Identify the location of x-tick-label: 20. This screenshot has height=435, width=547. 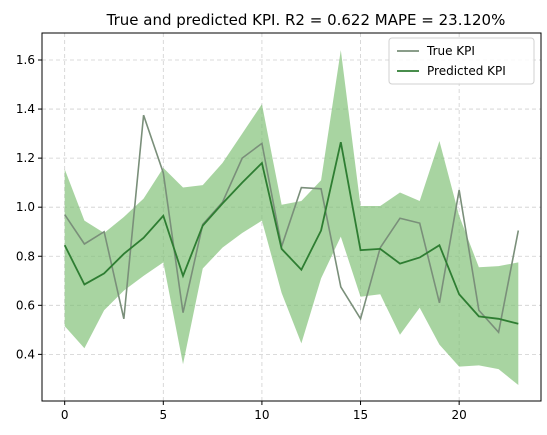
(459, 415).